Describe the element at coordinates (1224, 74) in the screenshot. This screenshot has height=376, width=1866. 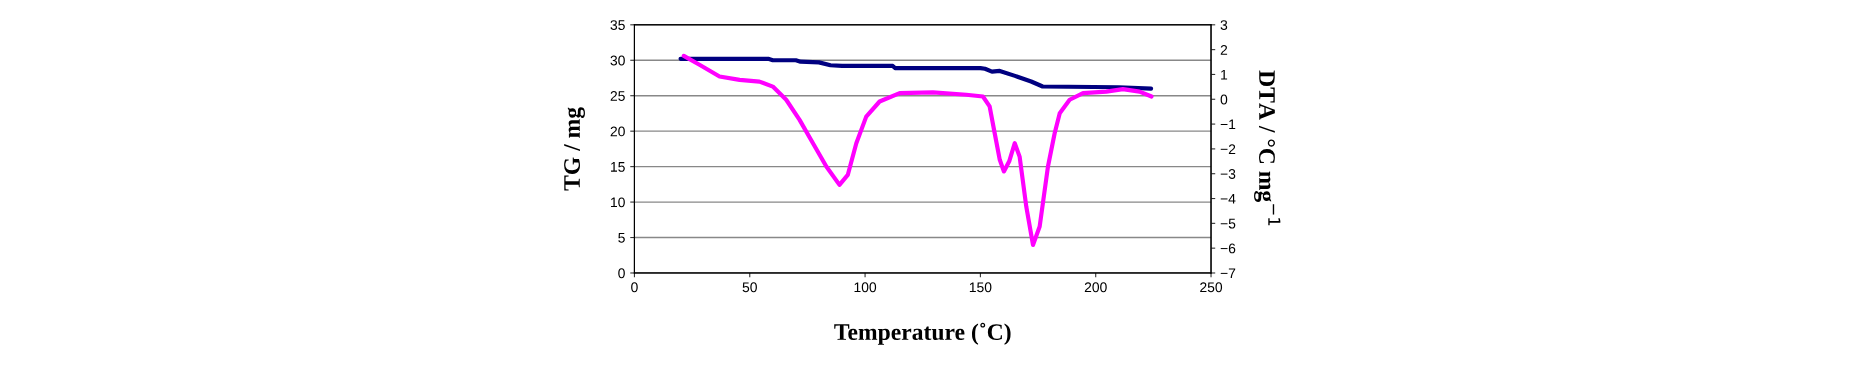
I see `y2-tick-label: 1` at that location.